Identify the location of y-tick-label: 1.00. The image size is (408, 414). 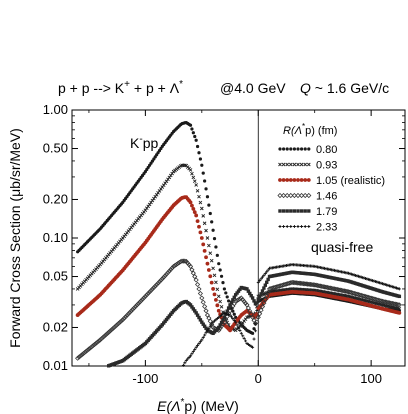
(55, 109).